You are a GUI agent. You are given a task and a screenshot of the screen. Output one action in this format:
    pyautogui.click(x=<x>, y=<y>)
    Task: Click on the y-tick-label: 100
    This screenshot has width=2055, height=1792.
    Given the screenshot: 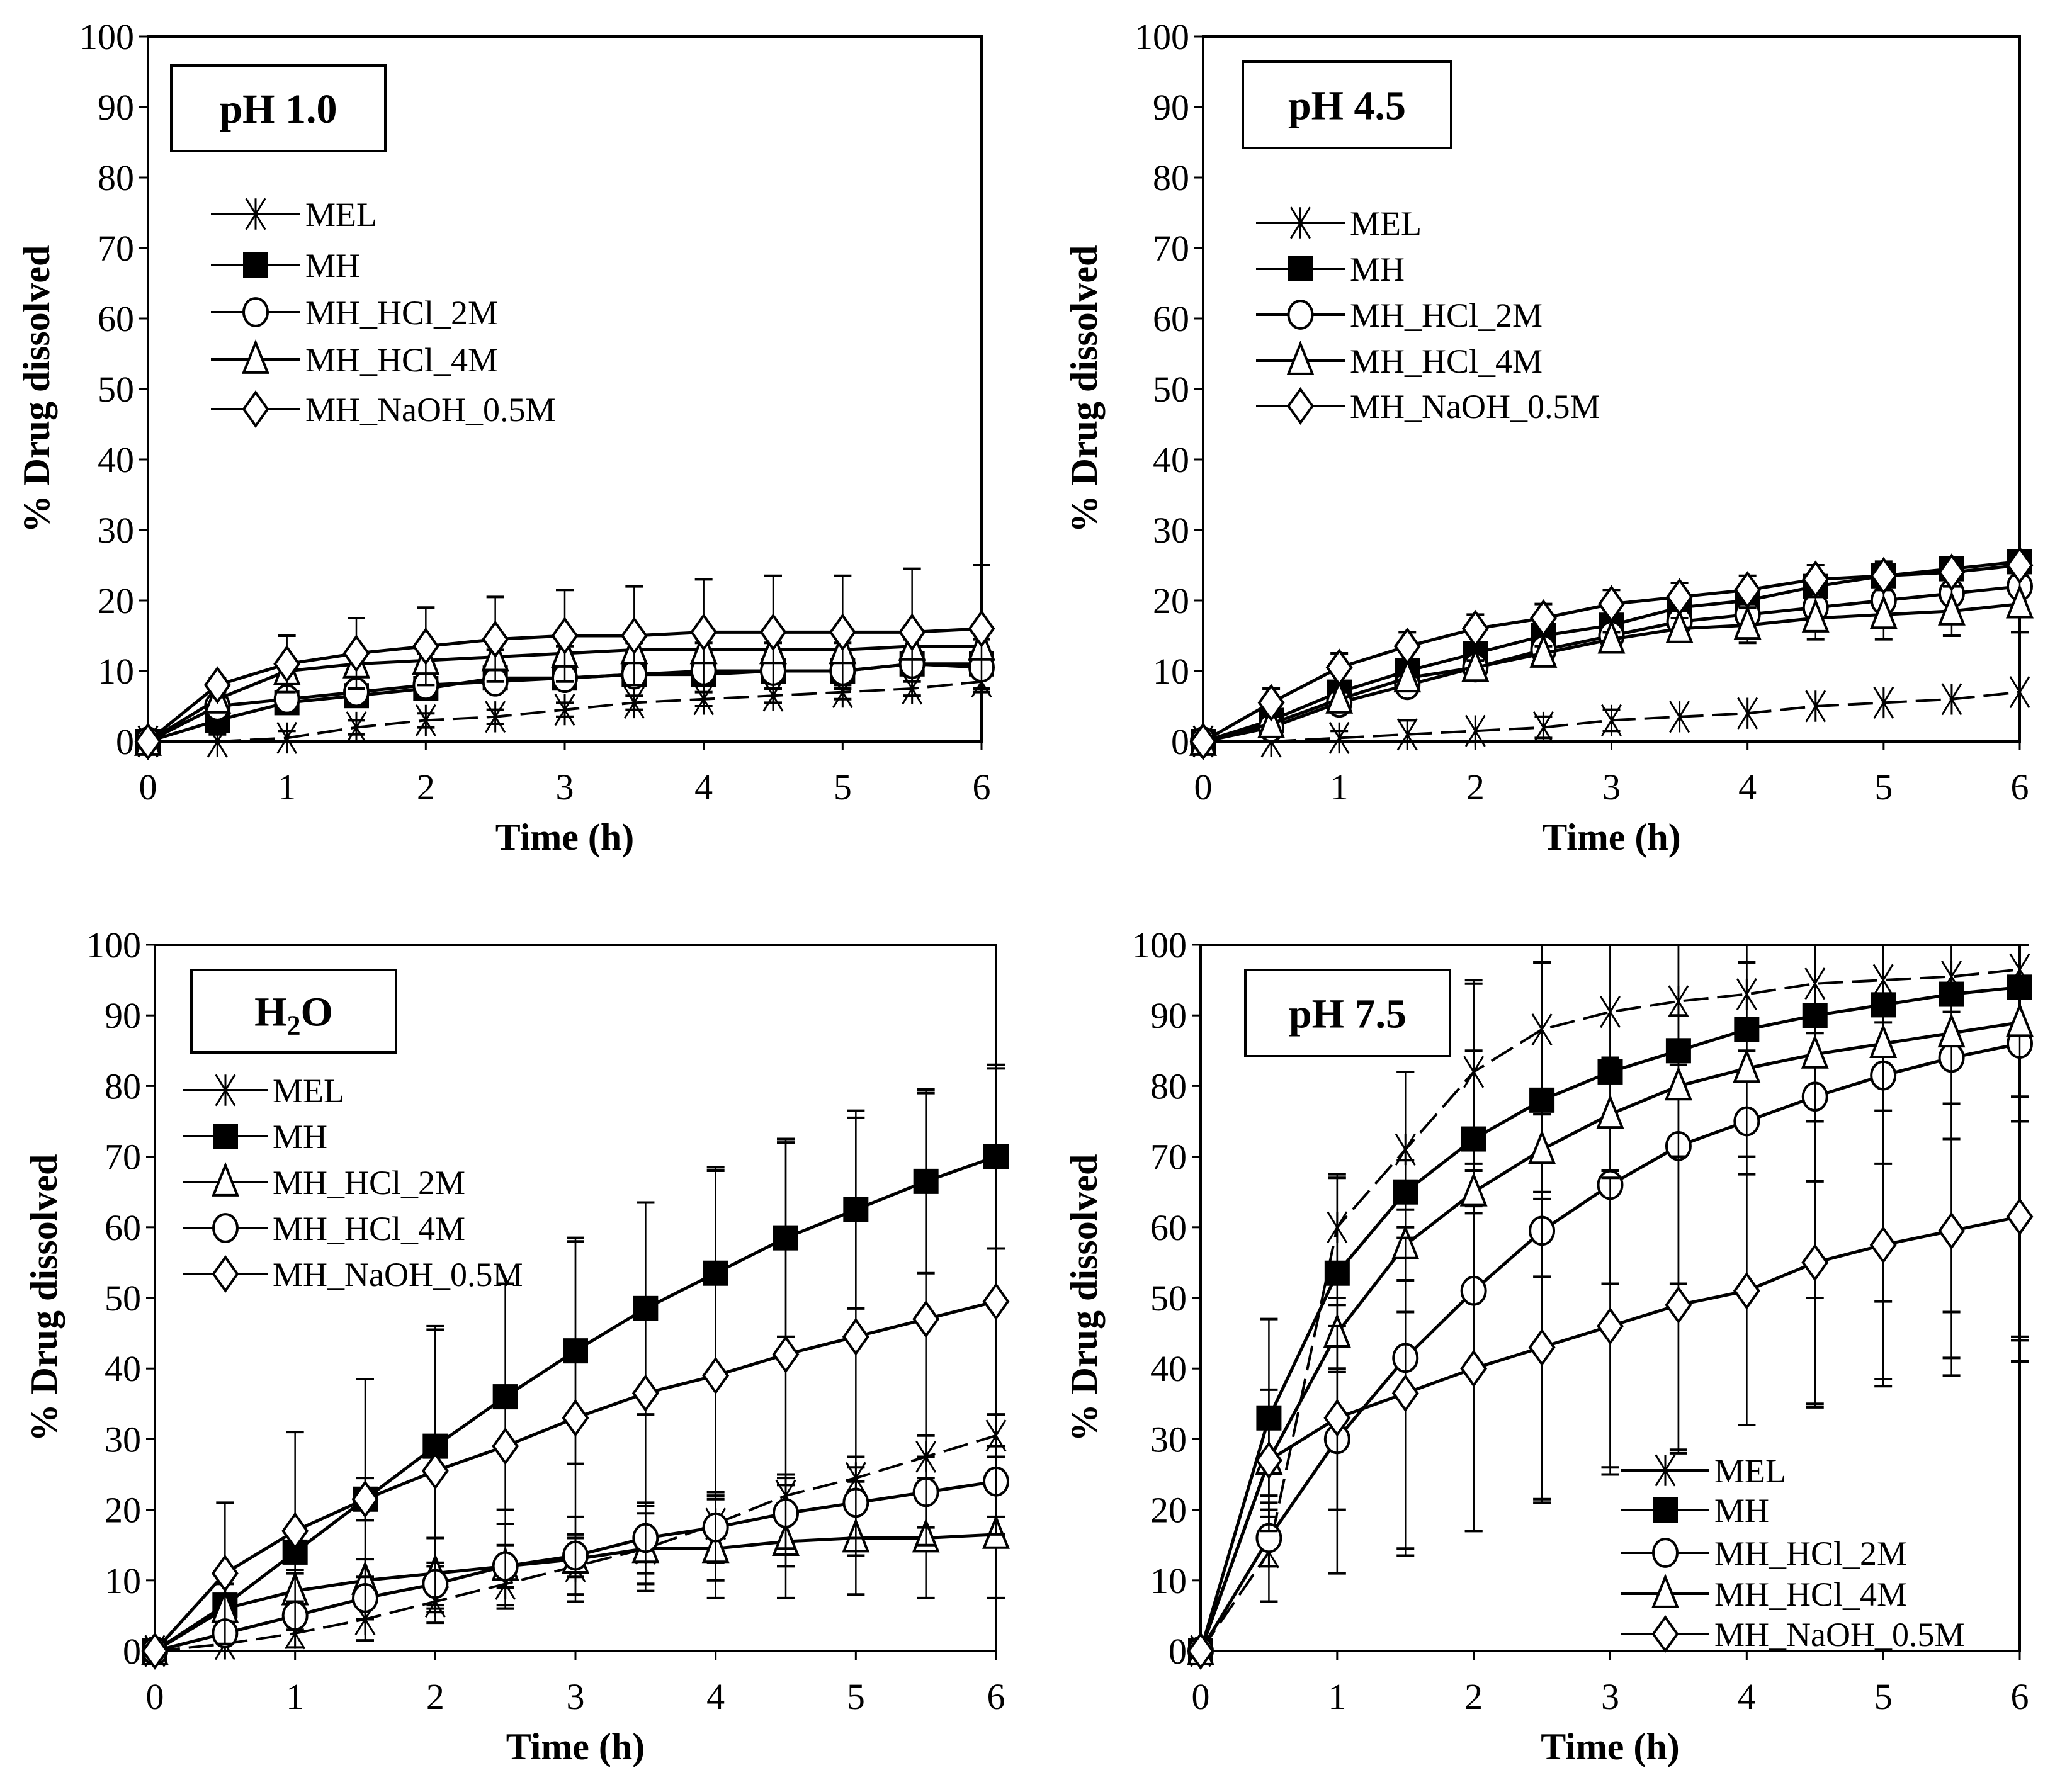 What is the action you would take?
    pyautogui.click(x=114, y=945)
    